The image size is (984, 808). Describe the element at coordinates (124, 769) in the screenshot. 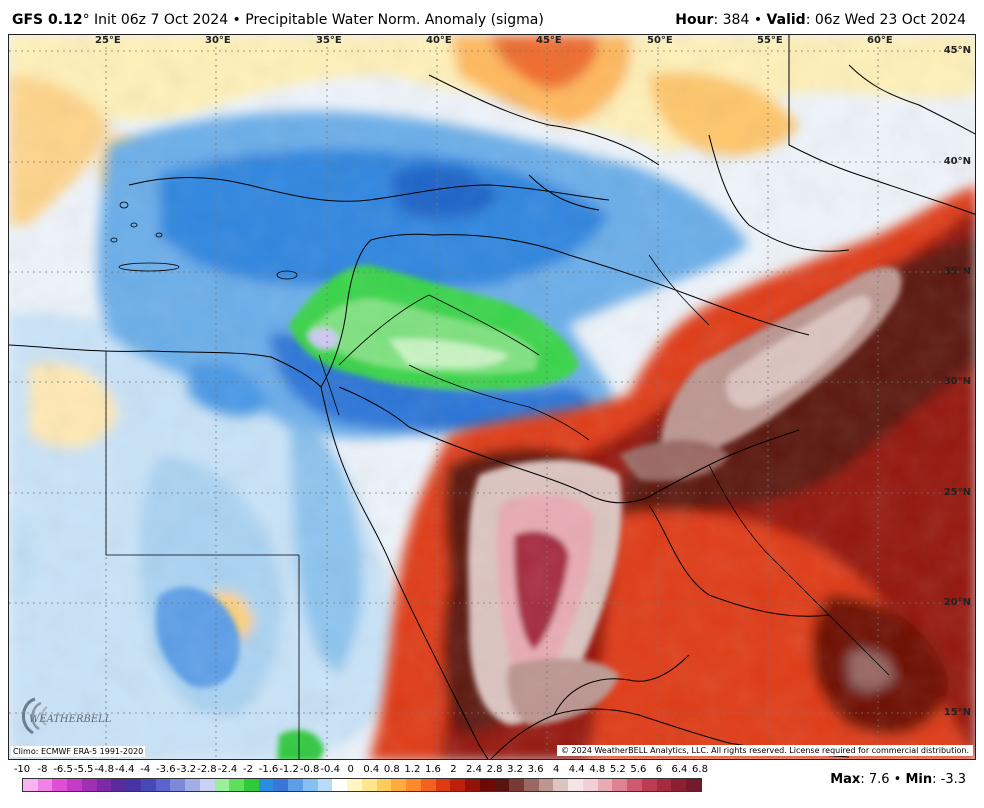

I see `colorbar-label: -4.4` at that location.